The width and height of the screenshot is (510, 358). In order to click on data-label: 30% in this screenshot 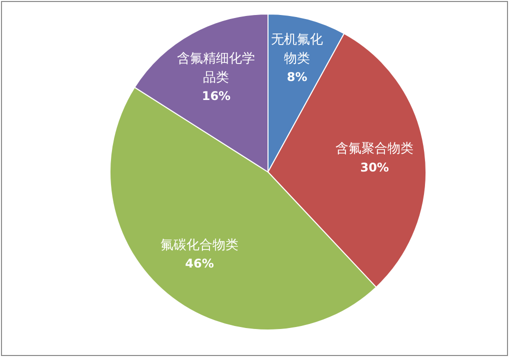, I will do `click(374, 167)`.